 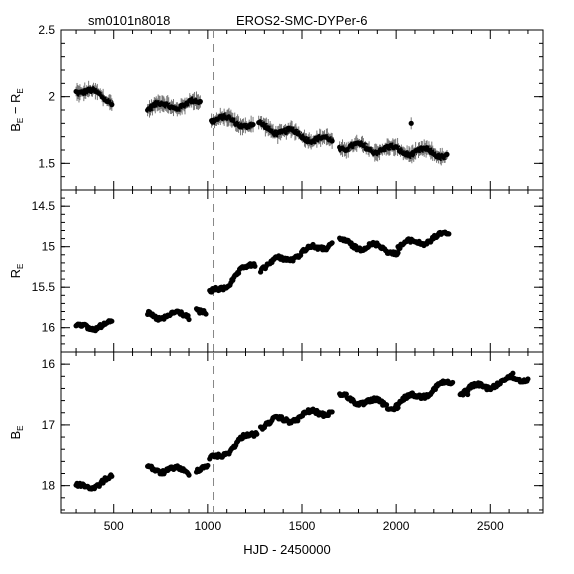 What do you see at coordinates (44, 206) in the screenshot?
I see `y-tick-label: 14.5` at bounding box center [44, 206].